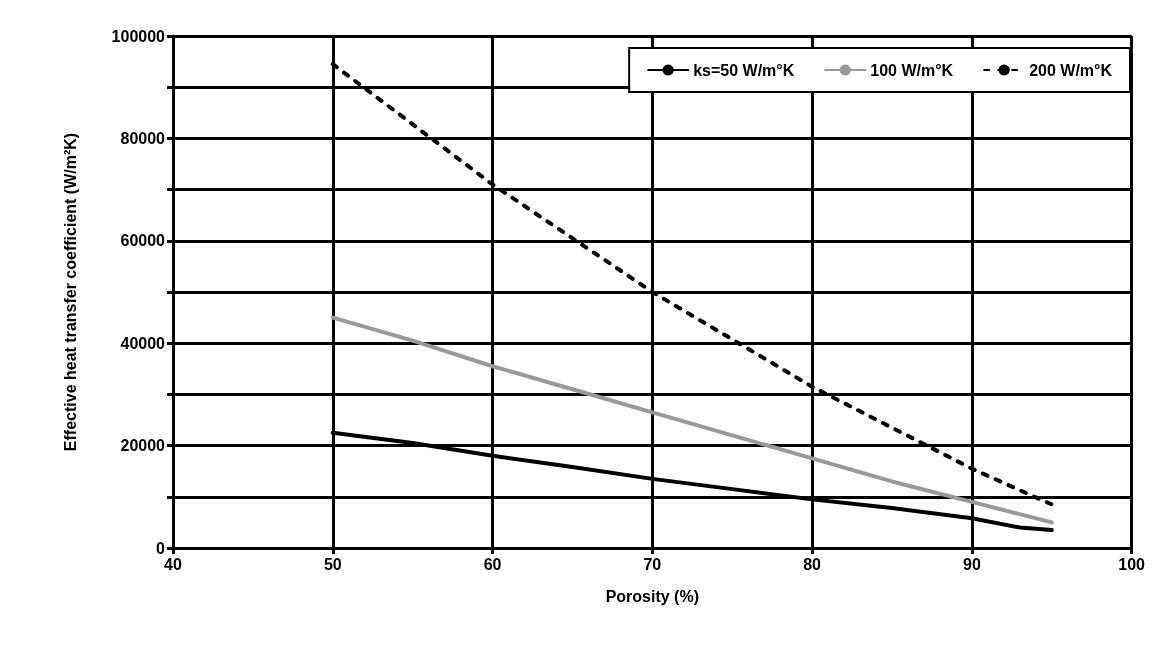 The width and height of the screenshot is (1156, 667). Describe the element at coordinates (143, 241) in the screenshot. I see `y-tick-label: 60000` at that location.